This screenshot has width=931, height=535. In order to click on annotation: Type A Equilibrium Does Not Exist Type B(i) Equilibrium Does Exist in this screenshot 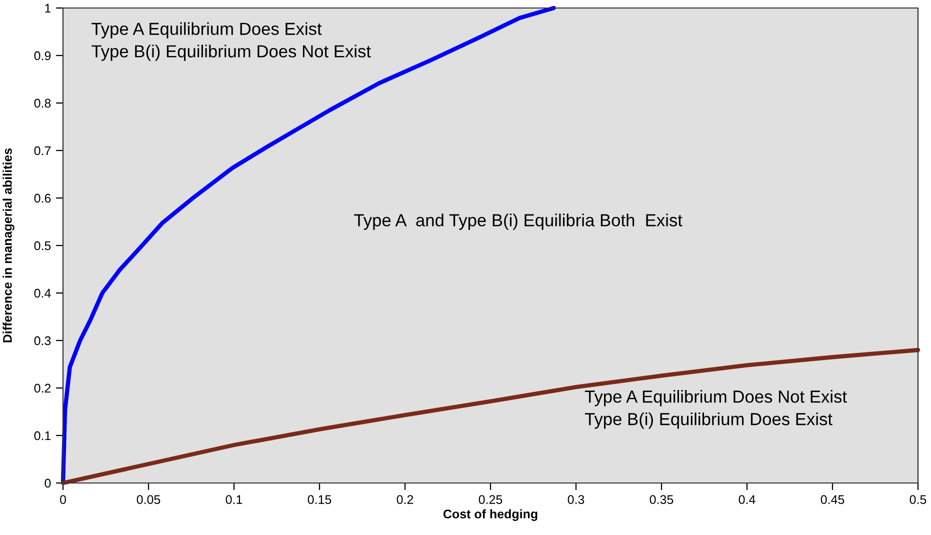, I will do `click(715, 409)`.